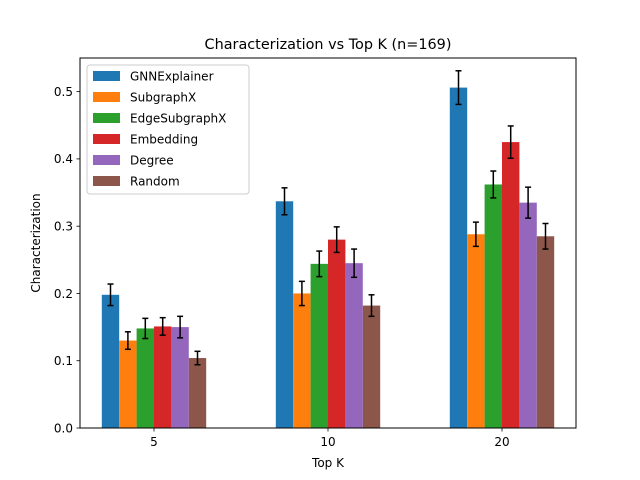 The height and width of the screenshot is (480, 640). I want to click on y-tick-label: 0.0, so click(63, 428).